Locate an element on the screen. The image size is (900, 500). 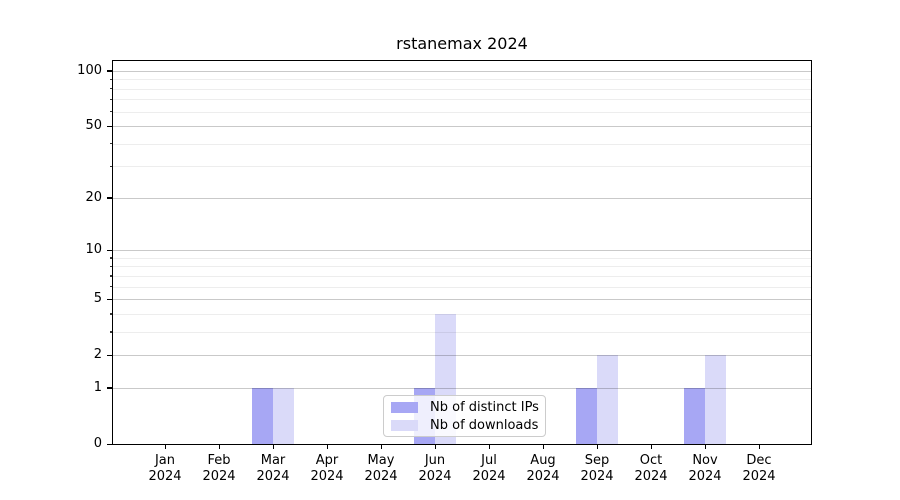
x-tick-month: Jun is located at coordinates (435, 460).